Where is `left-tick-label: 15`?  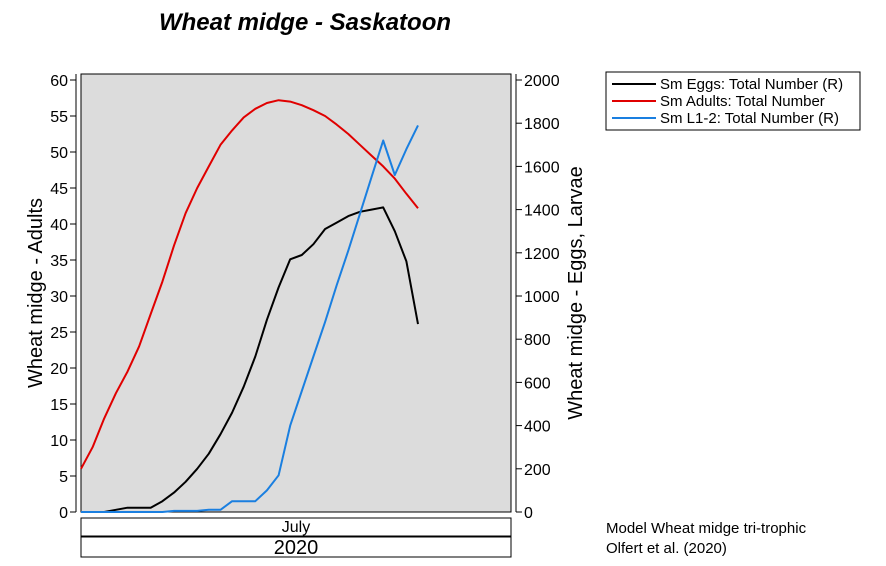 left-tick-label: 15 is located at coordinates (59, 405).